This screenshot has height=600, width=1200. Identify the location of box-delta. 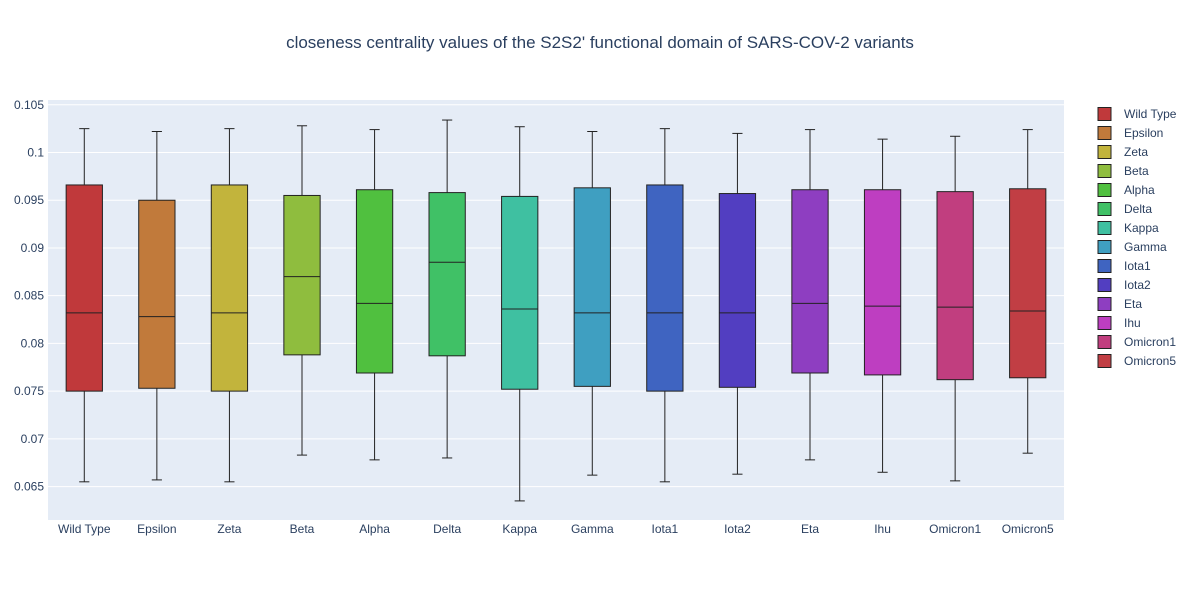
(447, 289).